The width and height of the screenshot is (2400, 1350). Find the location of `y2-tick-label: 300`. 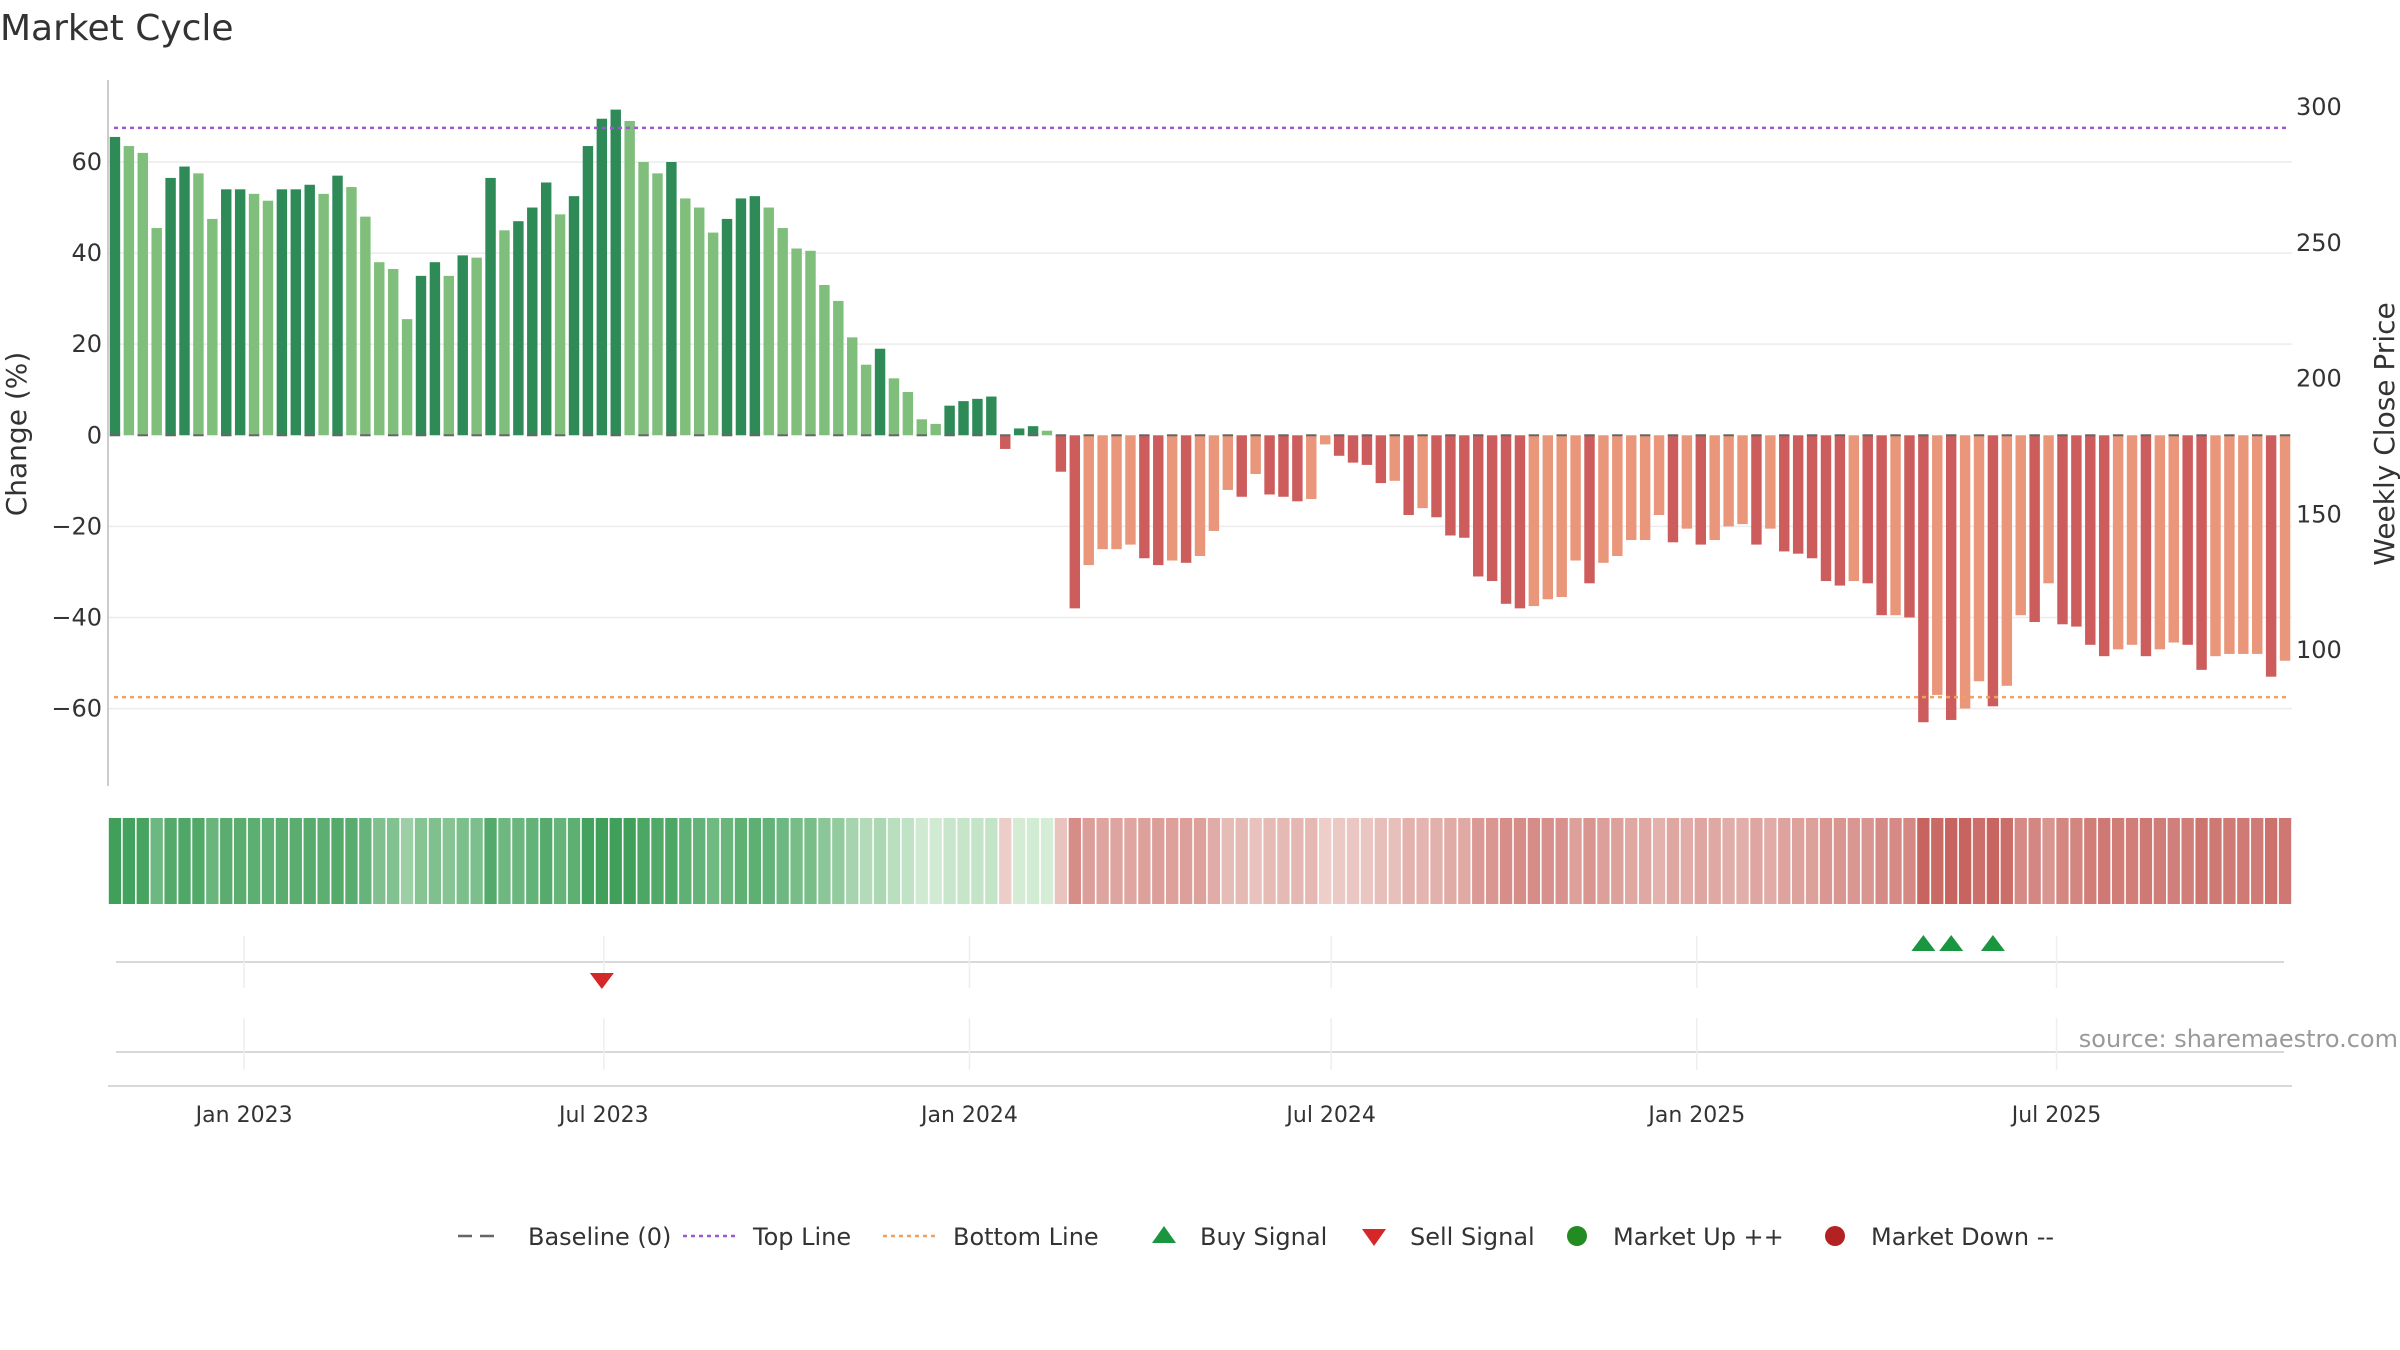

y2-tick-label: 300 is located at coordinates (2319, 107).